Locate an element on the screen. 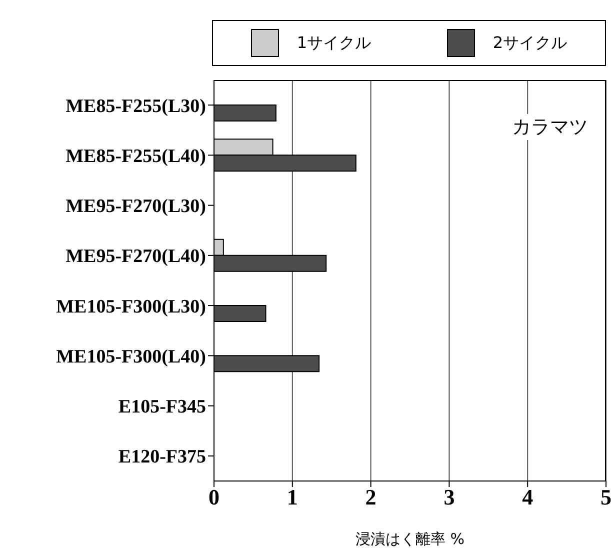  x-tick-label: 0 is located at coordinates (214, 497).